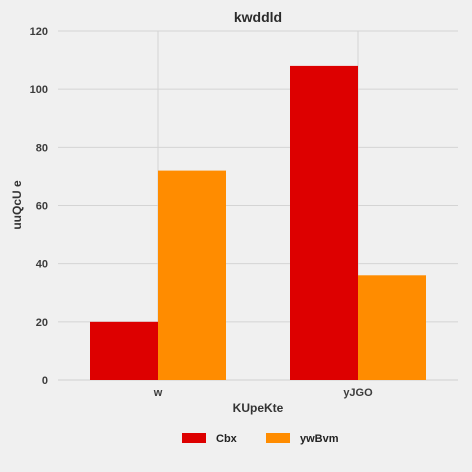 The image size is (472, 472). Describe the element at coordinates (324, 223) in the screenshot. I see `bar-Cbx-yJGO` at that location.